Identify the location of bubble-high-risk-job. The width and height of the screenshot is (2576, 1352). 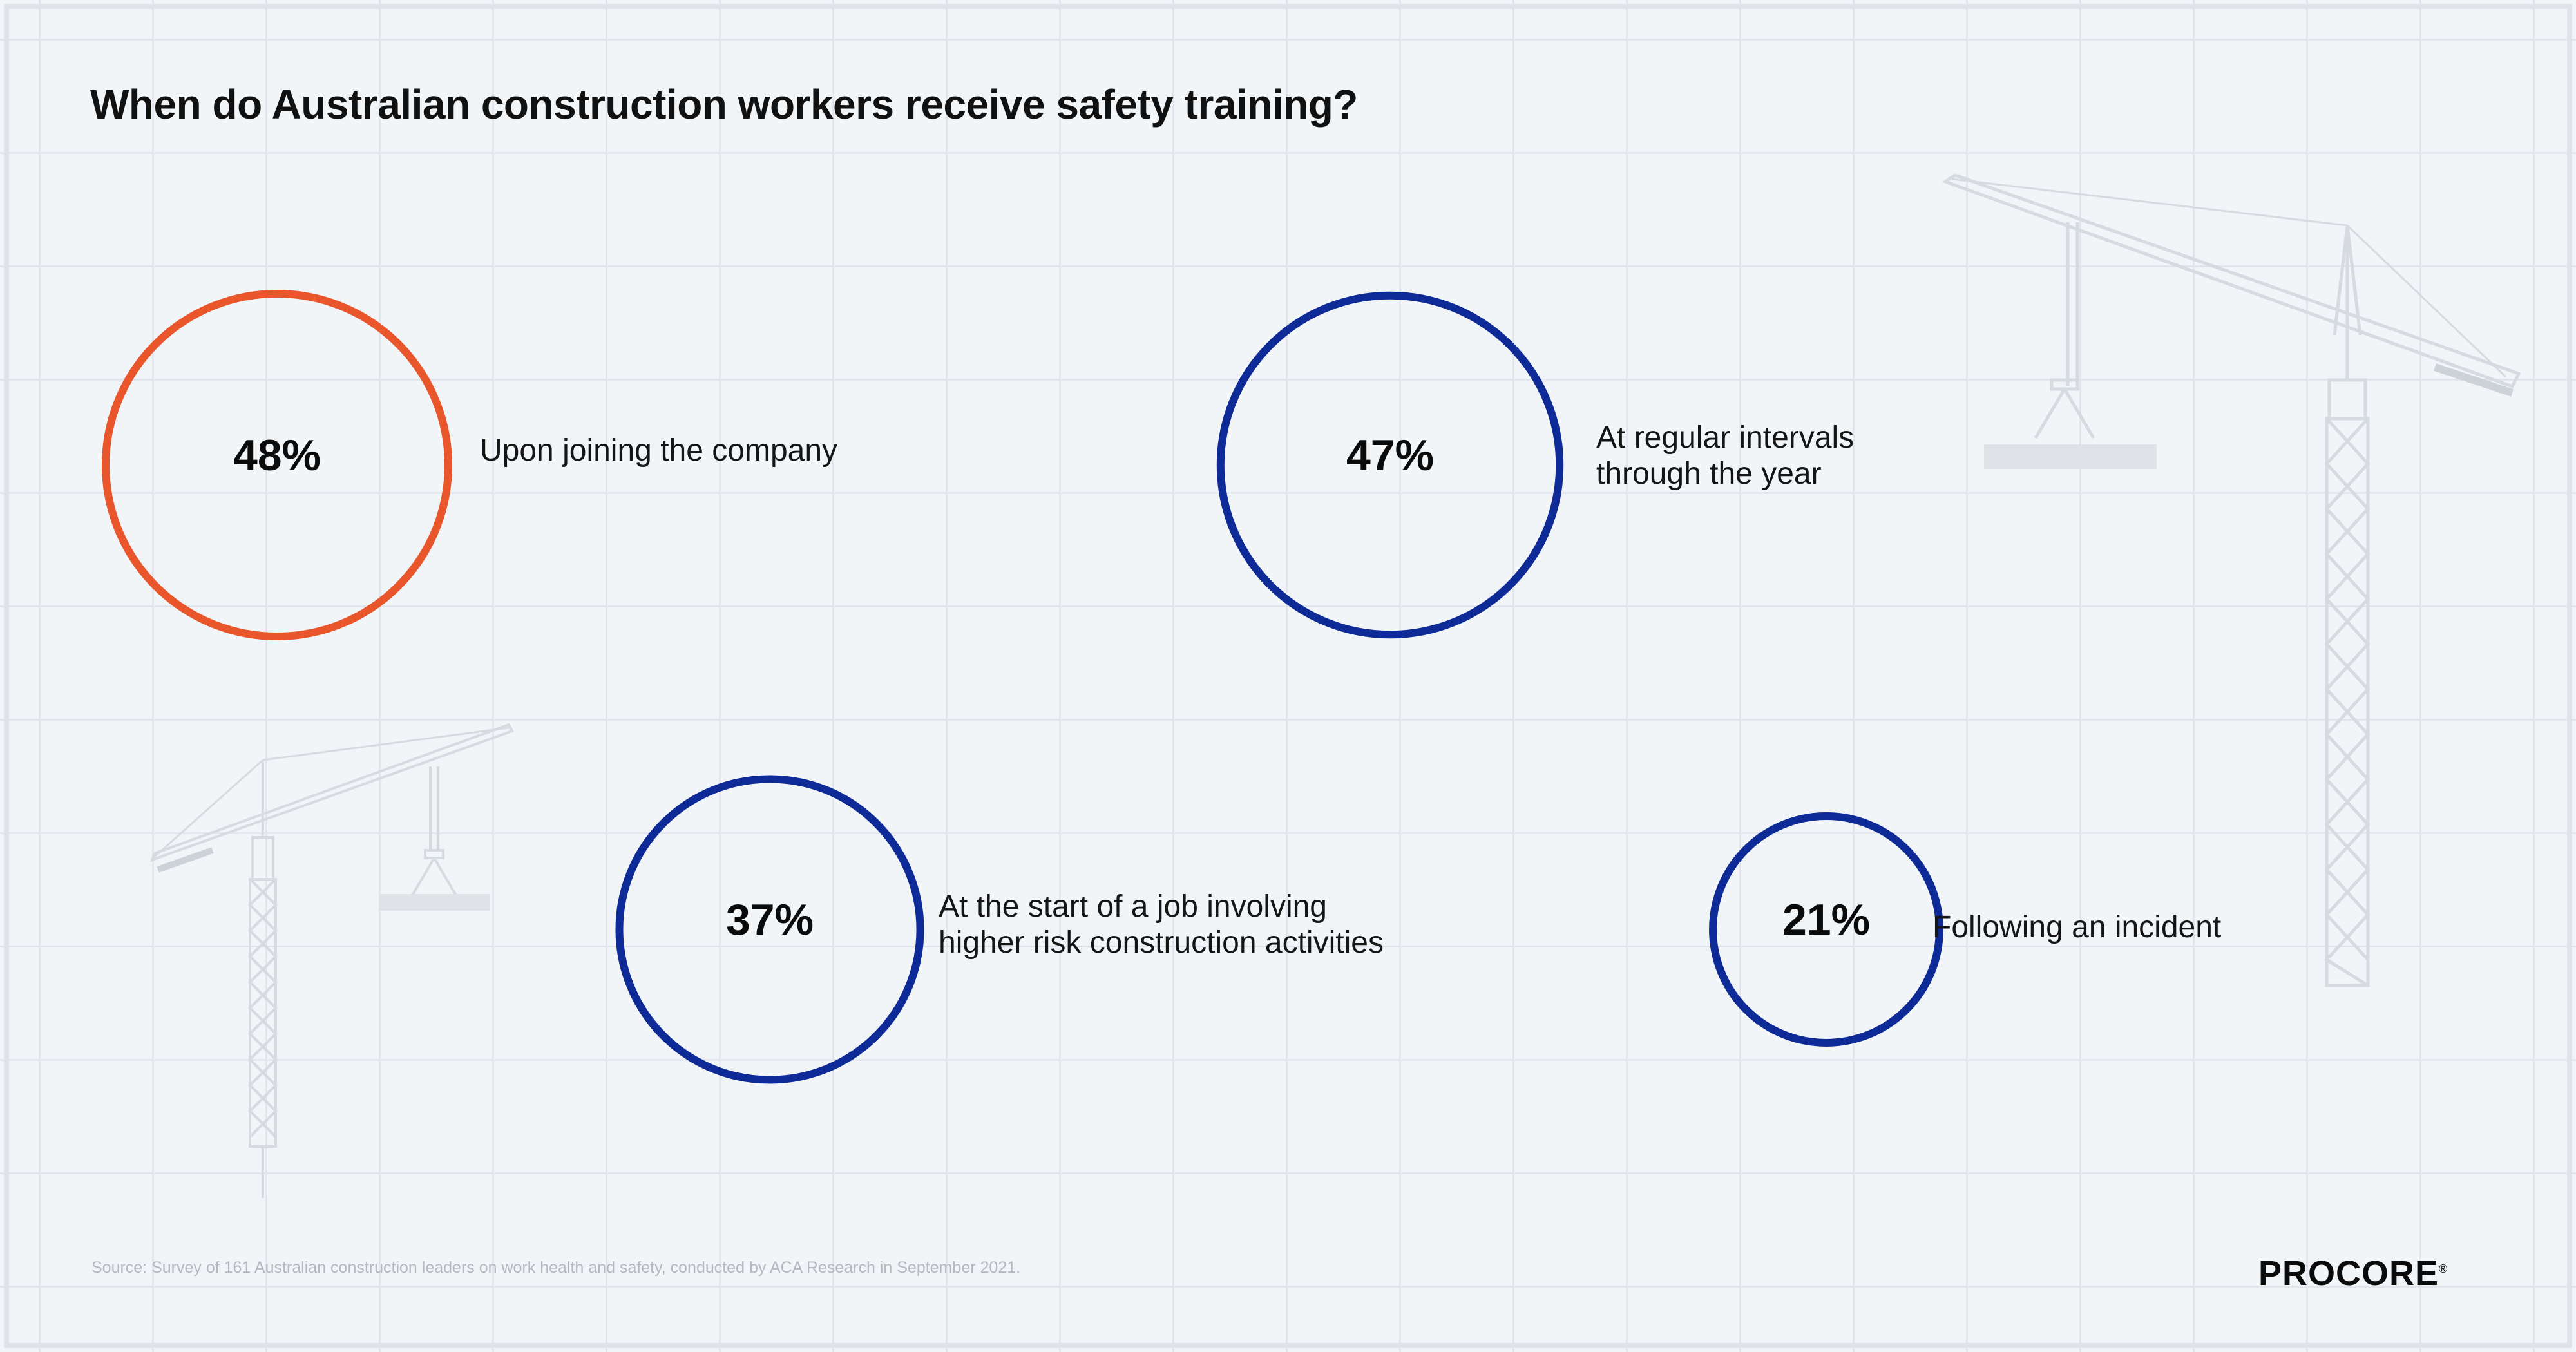
(769, 929).